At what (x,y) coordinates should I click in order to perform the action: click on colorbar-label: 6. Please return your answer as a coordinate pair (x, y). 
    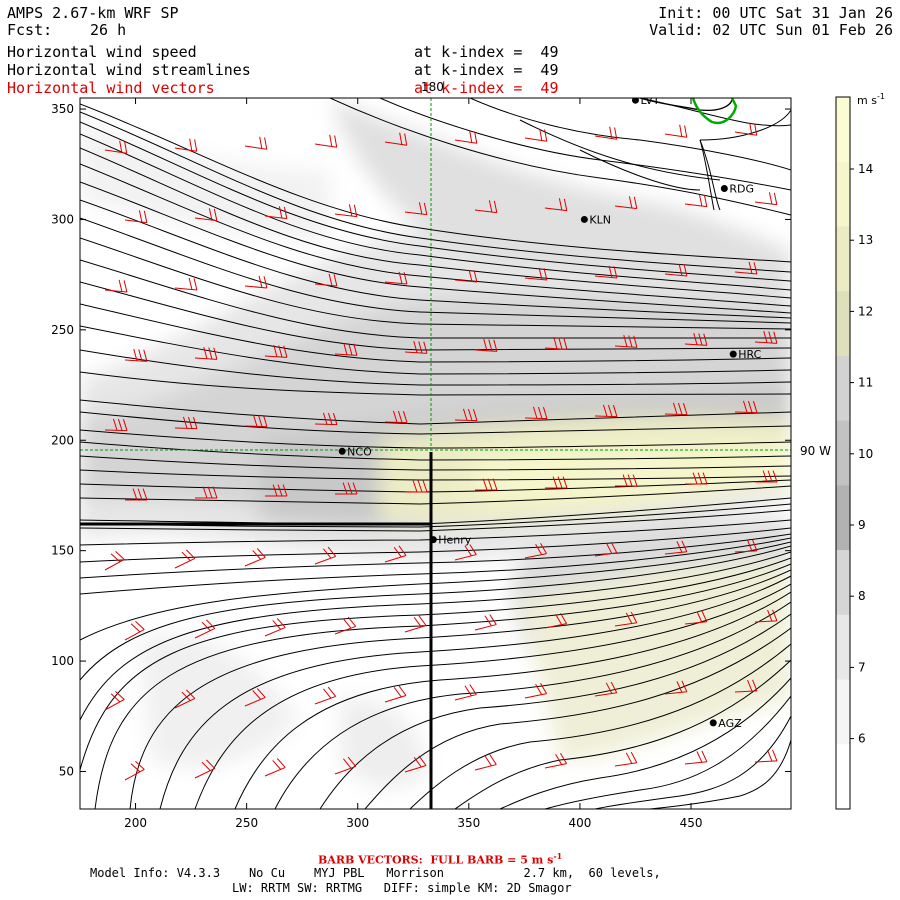
    Looking at the image, I should click on (862, 739).